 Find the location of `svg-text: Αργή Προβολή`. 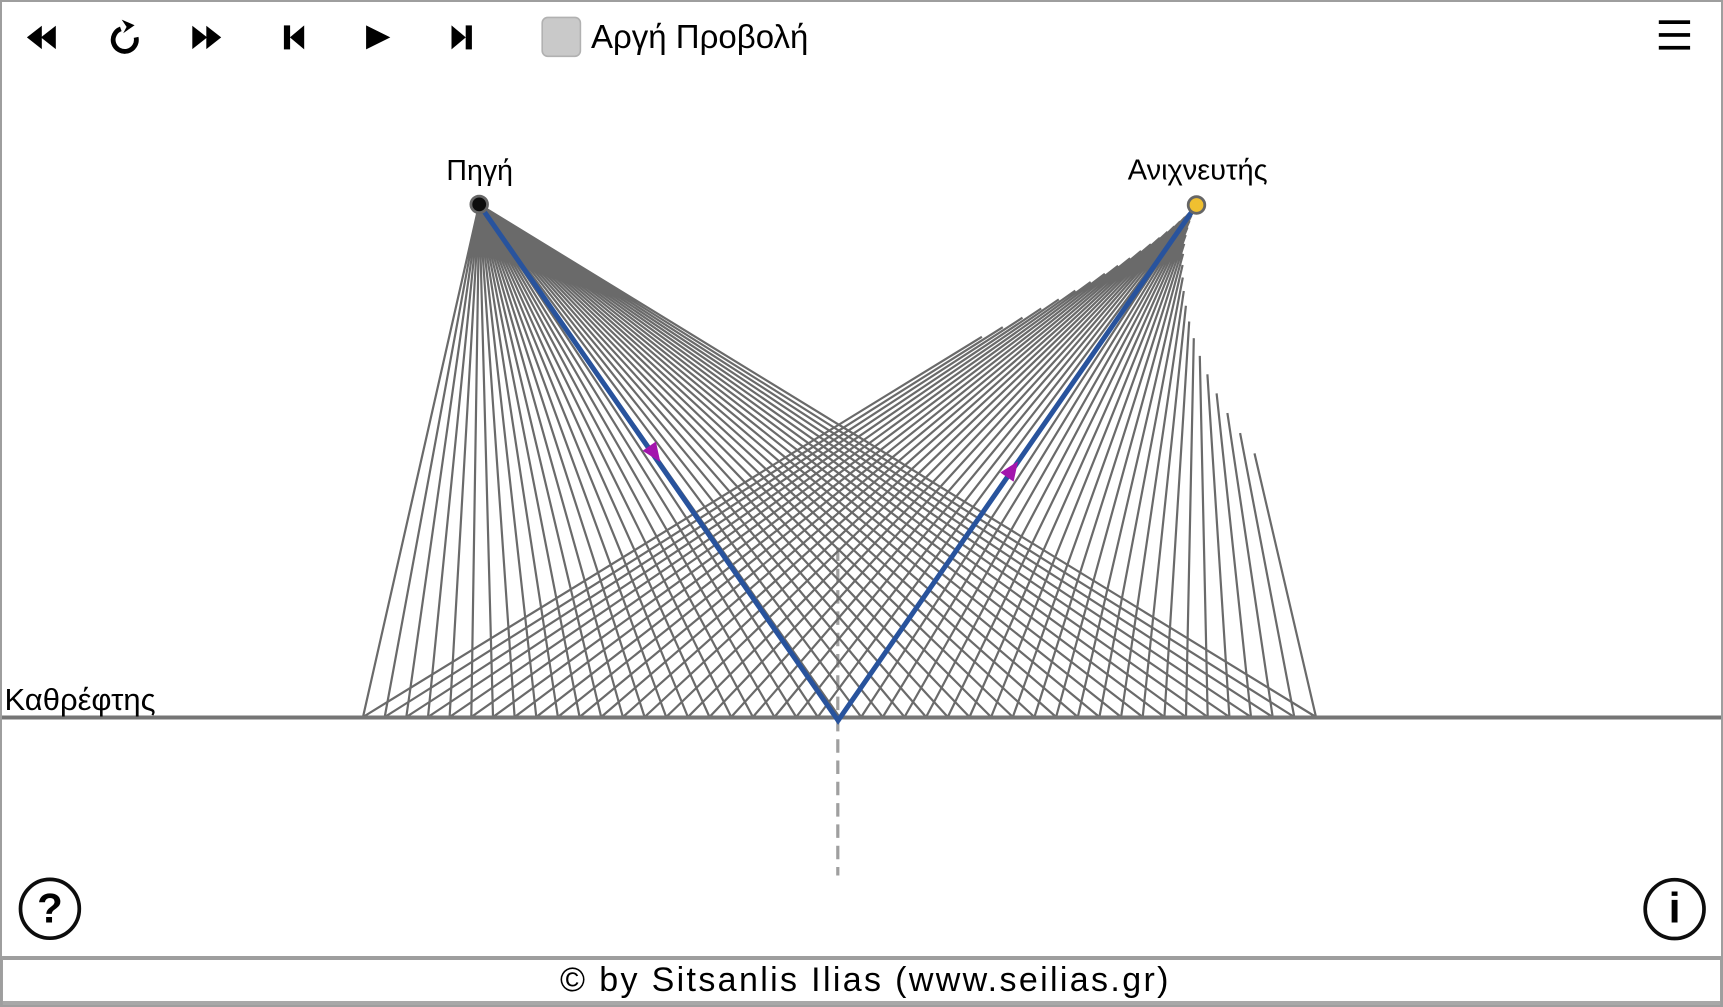

svg-text: Αργή Προβολή is located at coordinates (699, 36).